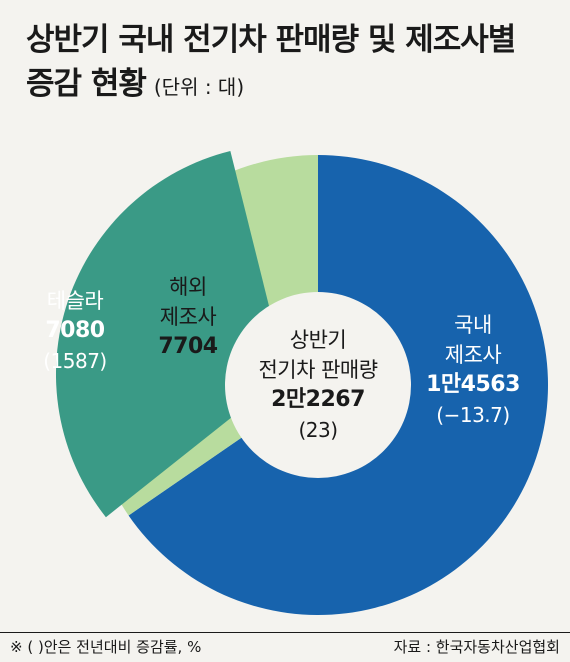 This screenshot has width=570, height=662. What do you see at coordinates (473, 370) in the screenshot?
I see `domestic-label: 국내 제조사 1만4563 (−13.7)` at bounding box center [473, 370].